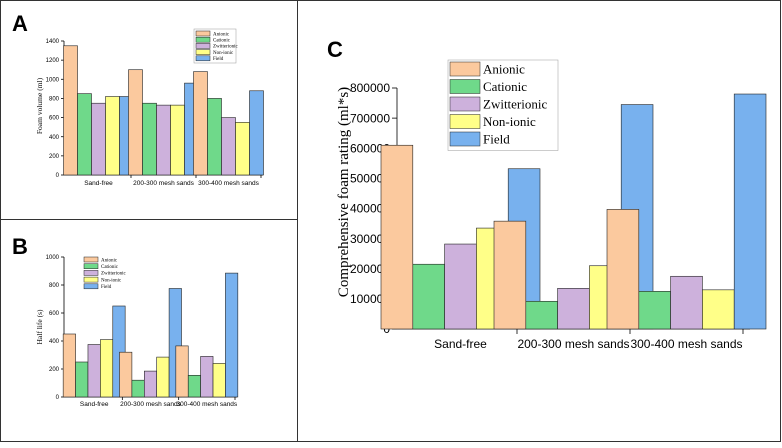 The image size is (782, 448). Describe the element at coordinates (370, 209) in the screenshot. I see `chart-c-ytick-label: 400000` at that location.